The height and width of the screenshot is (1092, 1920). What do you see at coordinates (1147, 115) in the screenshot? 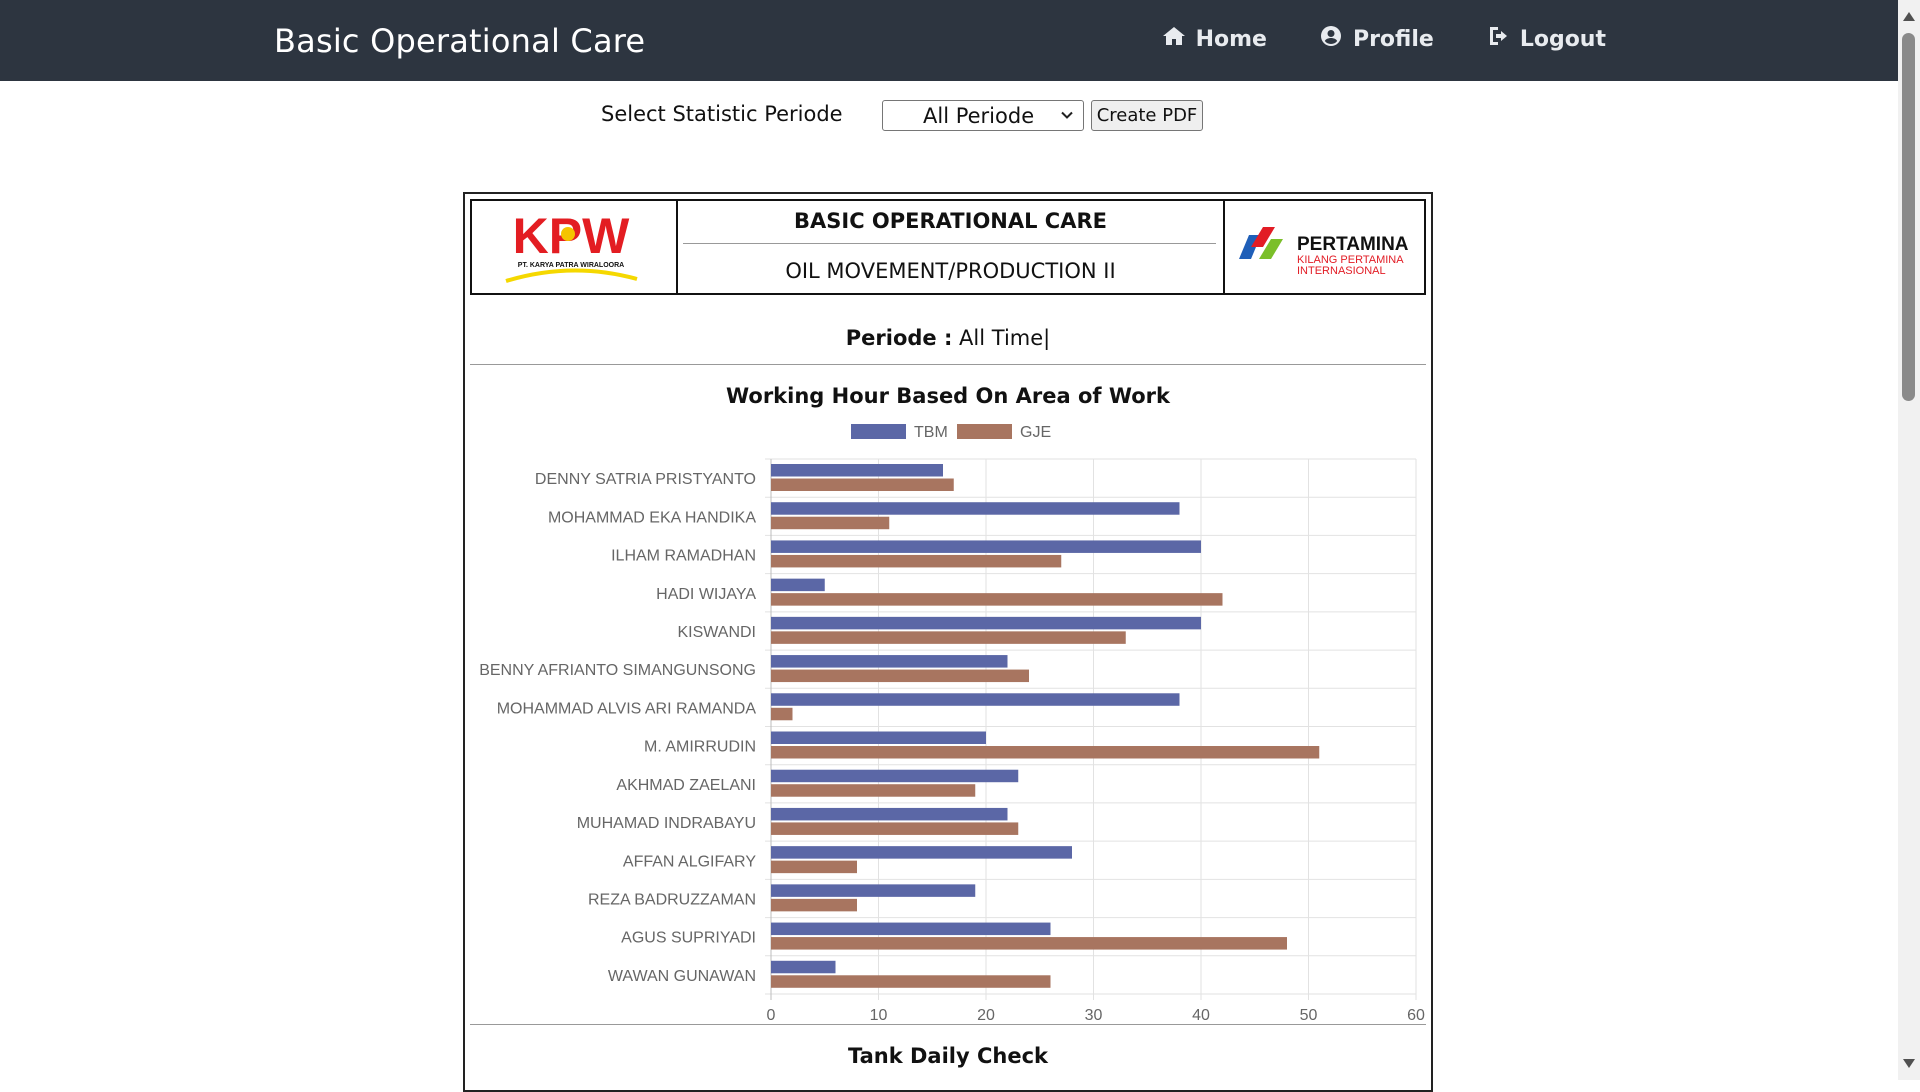
I see `create-pdf-button: Create PDF` at bounding box center [1147, 115].